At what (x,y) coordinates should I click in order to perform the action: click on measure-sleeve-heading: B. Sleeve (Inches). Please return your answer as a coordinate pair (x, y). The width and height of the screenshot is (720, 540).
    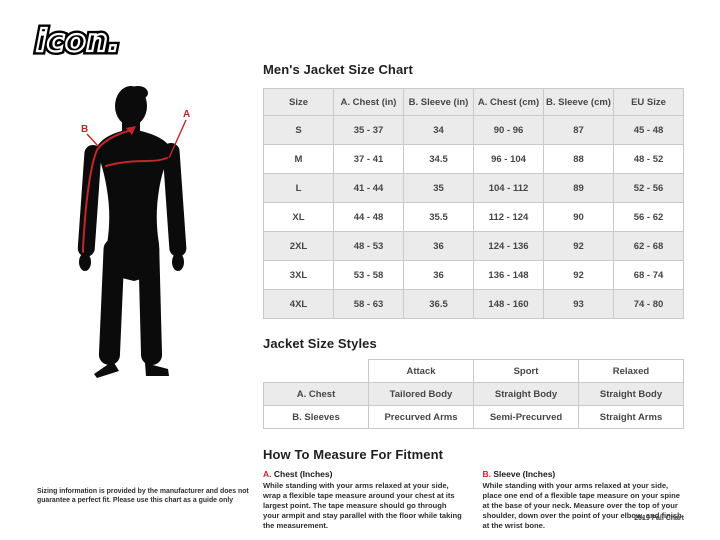
    Looking at the image, I should click on (584, 474).